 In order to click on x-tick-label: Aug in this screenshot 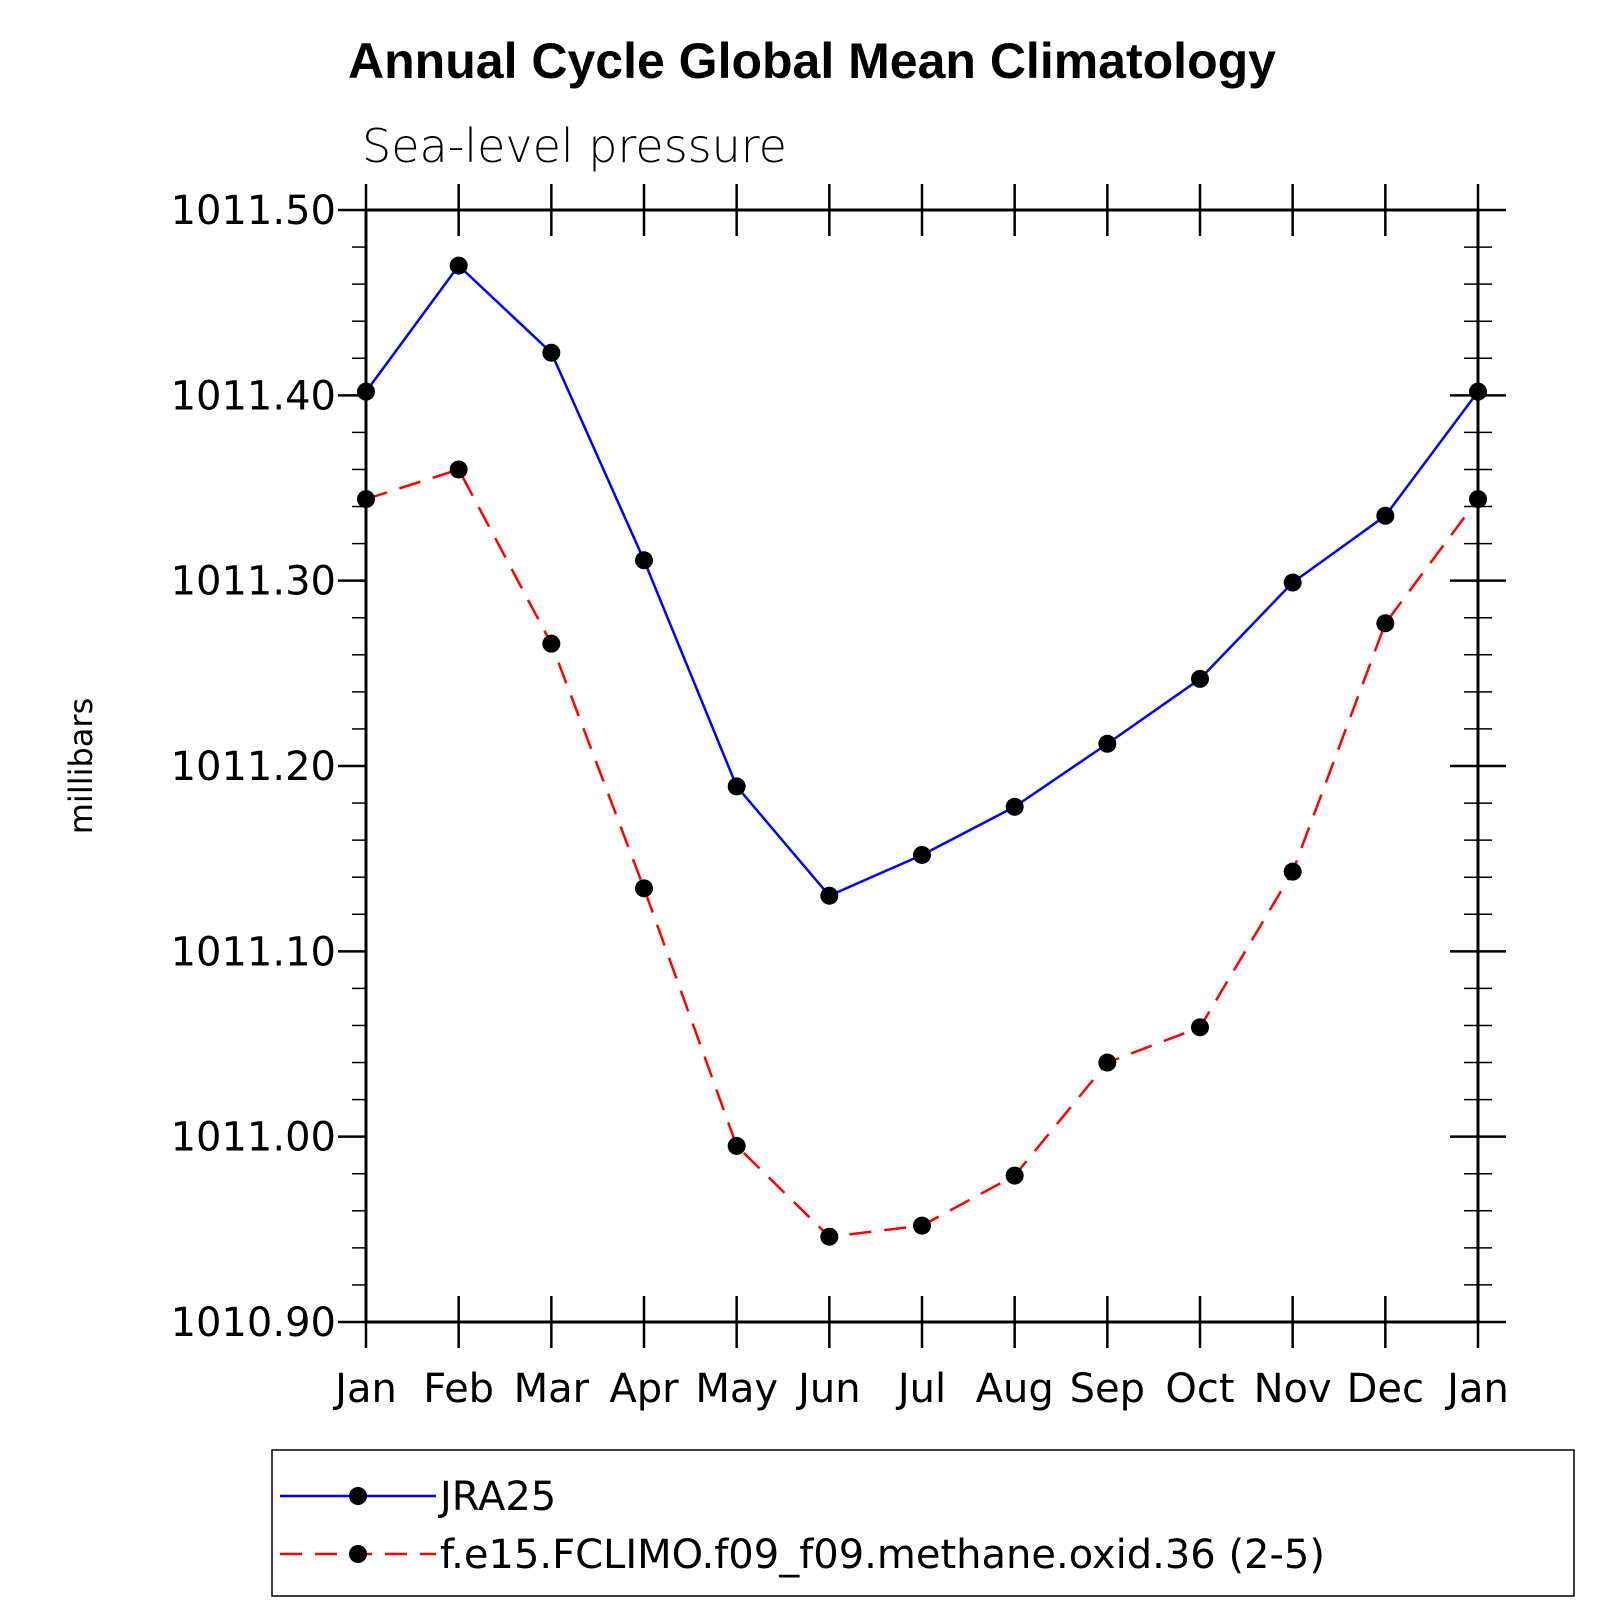, I will do `click(1015, 1389)`.